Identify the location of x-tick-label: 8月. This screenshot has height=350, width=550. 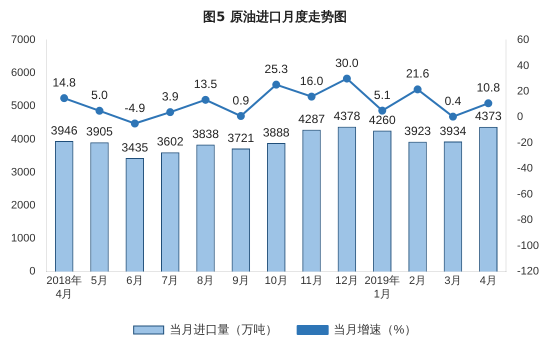
(205, 281).